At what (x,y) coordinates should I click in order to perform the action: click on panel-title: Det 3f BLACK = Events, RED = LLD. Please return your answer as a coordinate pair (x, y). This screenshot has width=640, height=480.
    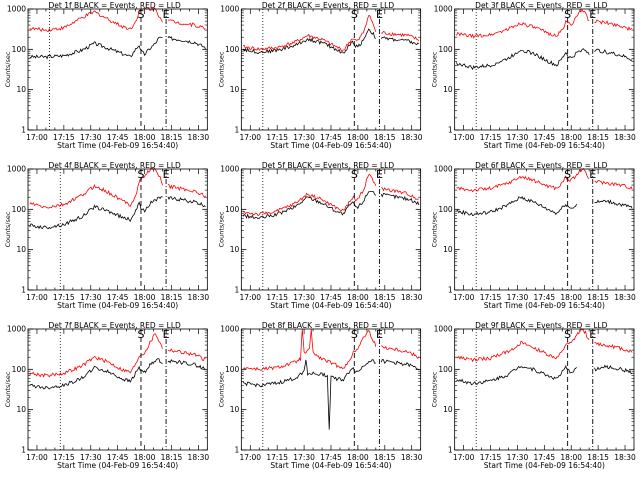
    Looking at the image, I should click on (541, 5).